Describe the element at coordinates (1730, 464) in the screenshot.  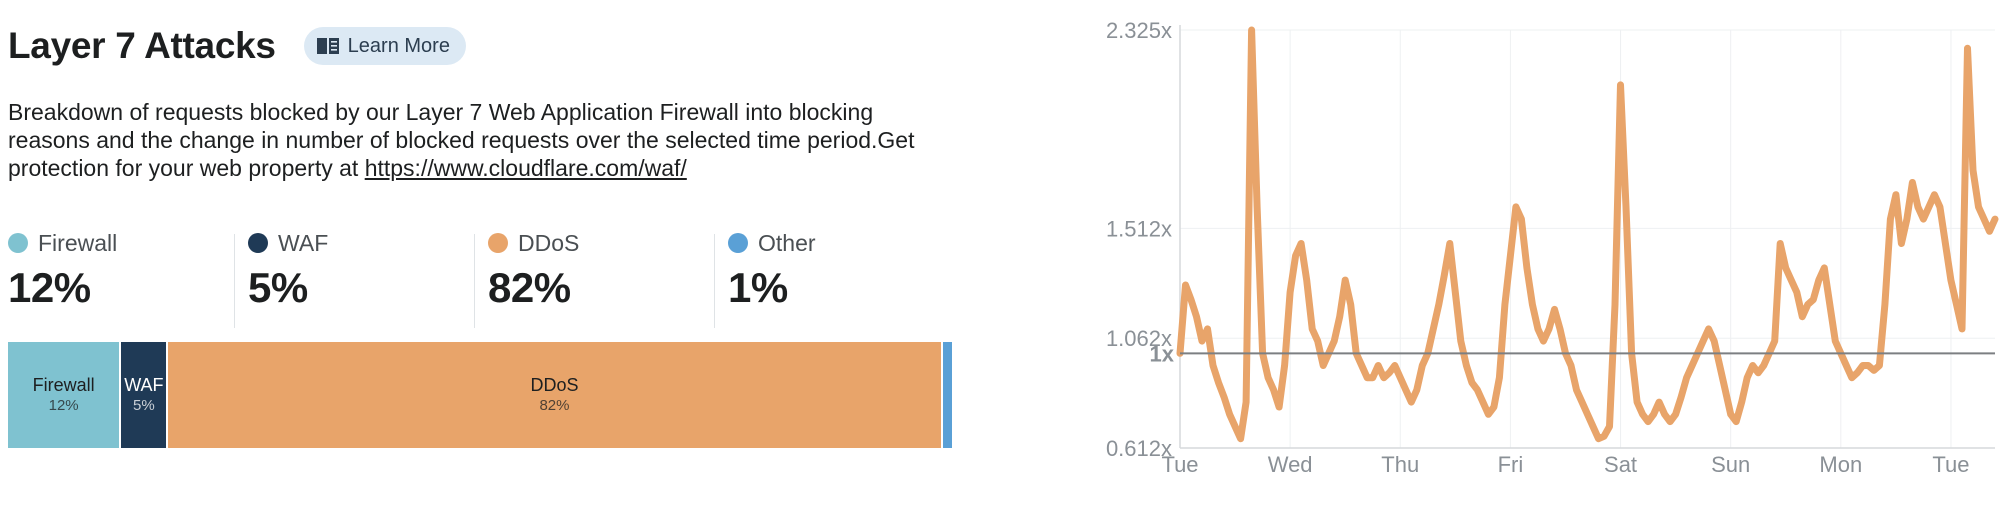
I see `x-tick-label: Sun` at that location.